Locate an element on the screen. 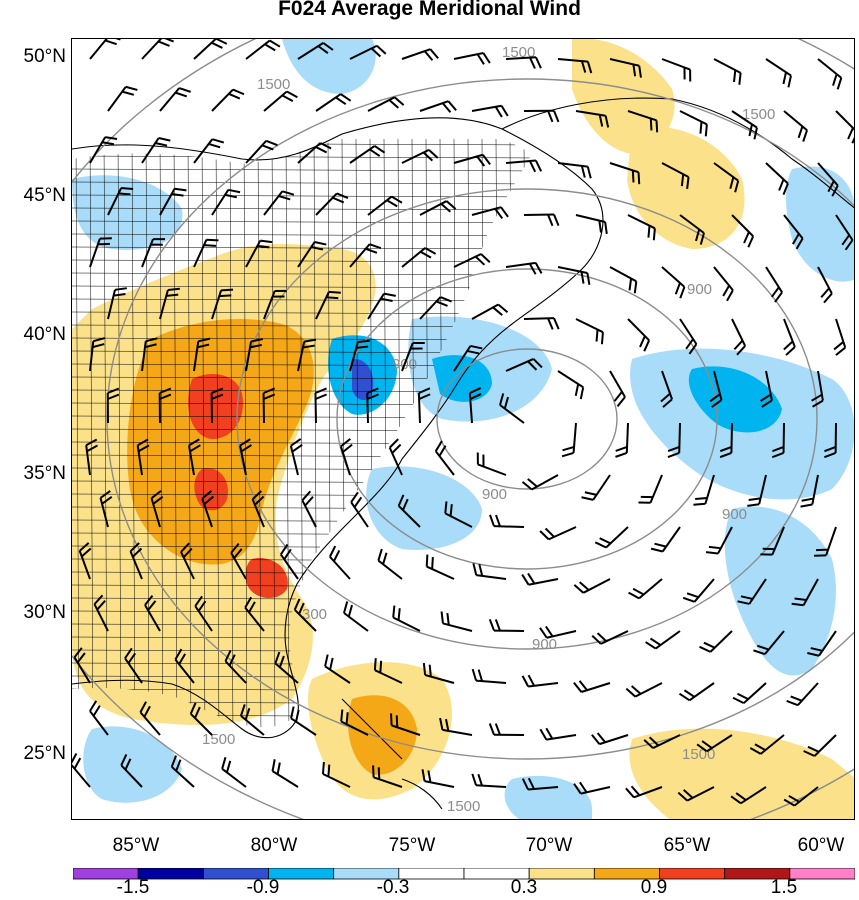 This screenshot has height=900, width=859. lon-label-80: 80°W is located at coordinates (274, 845).